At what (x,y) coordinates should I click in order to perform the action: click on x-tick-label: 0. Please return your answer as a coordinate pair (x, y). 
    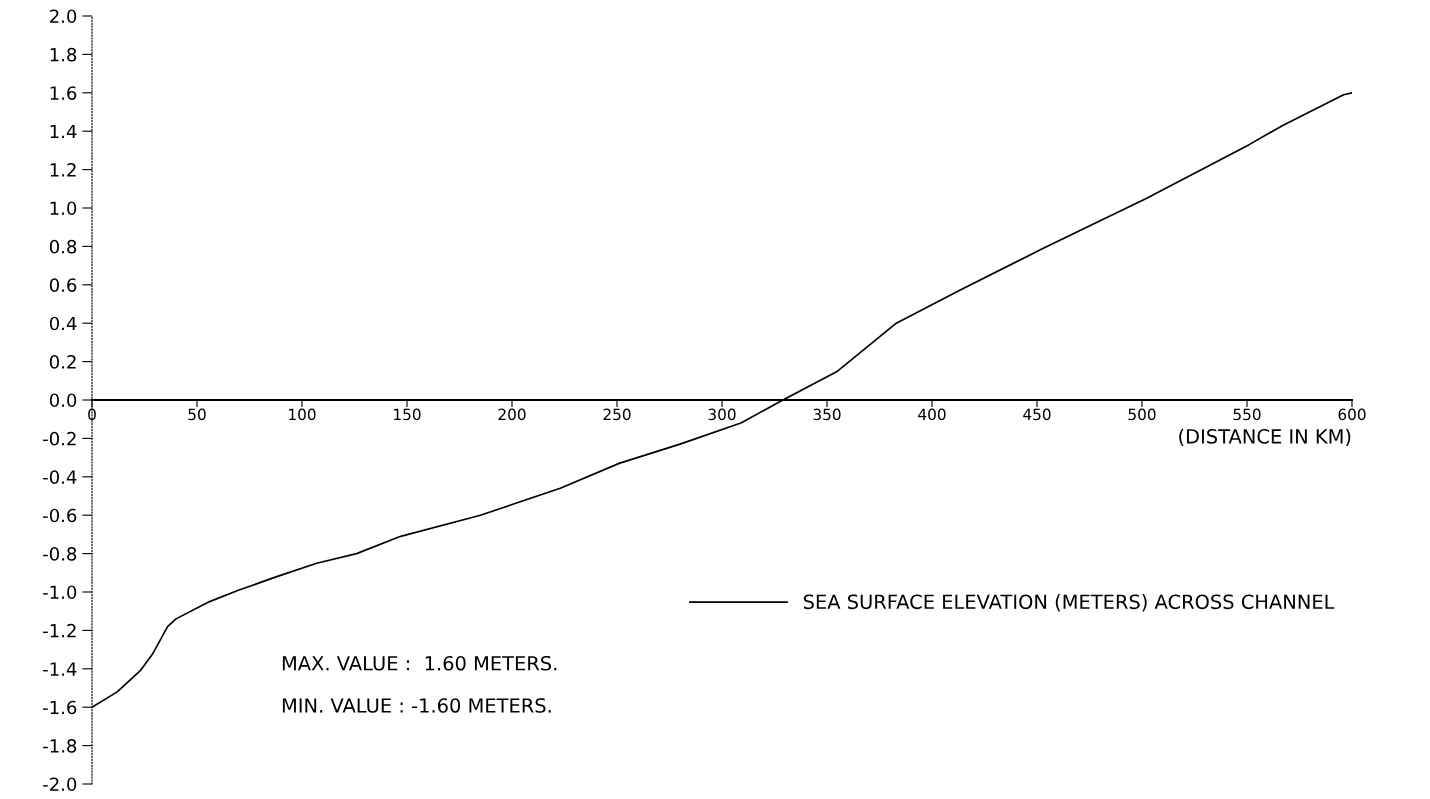
    Looking at the image, I should click on (92, 414).